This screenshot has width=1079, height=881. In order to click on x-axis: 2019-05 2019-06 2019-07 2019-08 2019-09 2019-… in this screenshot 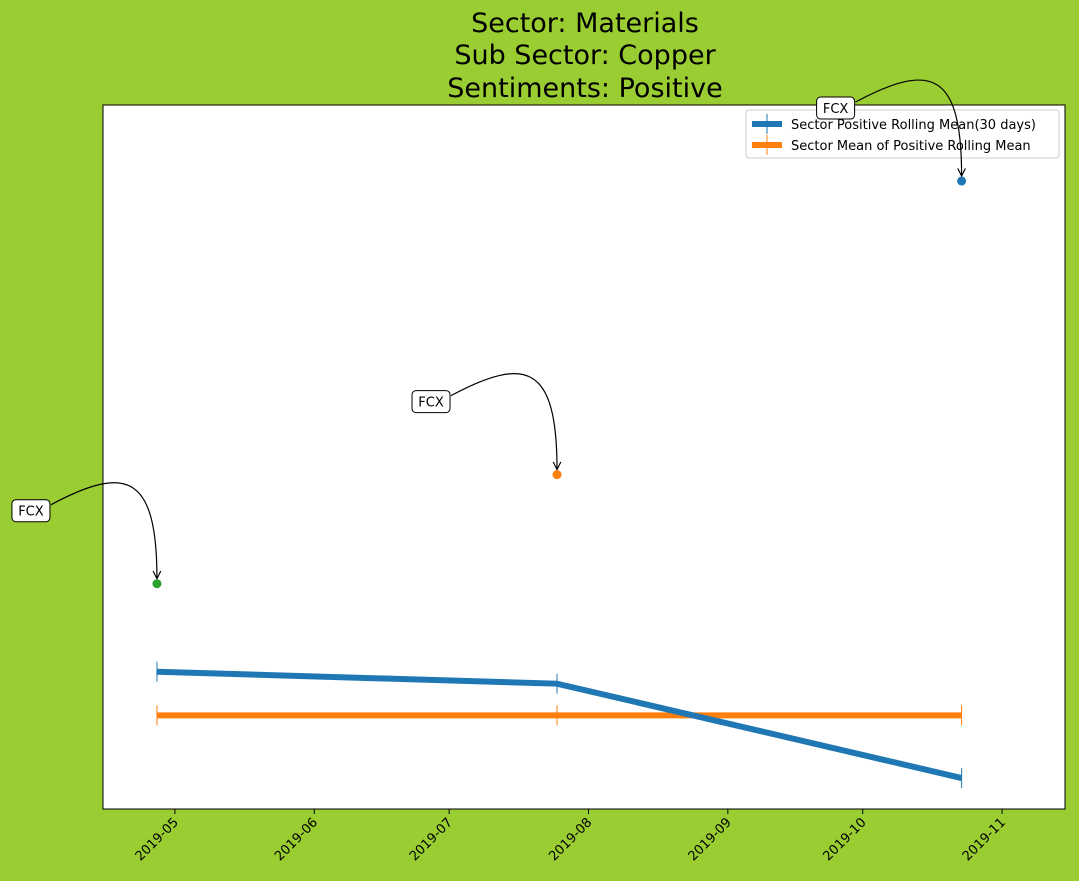, I will do `click(571, 836)`.